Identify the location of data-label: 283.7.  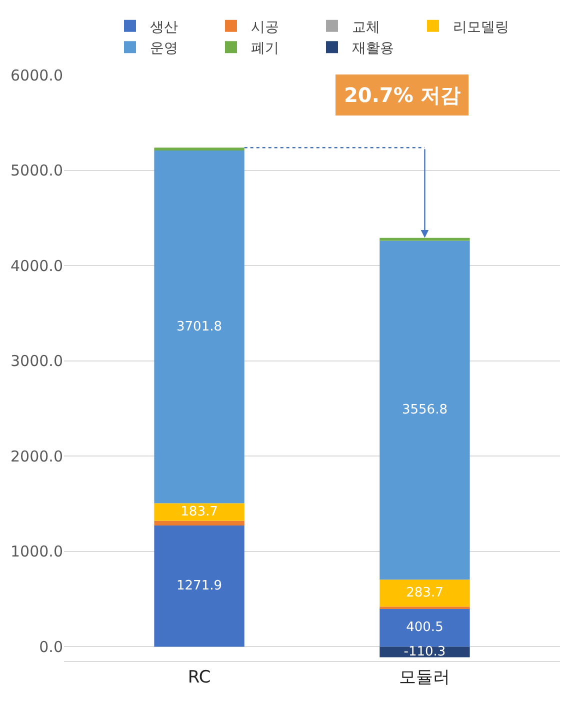
(425, 593).